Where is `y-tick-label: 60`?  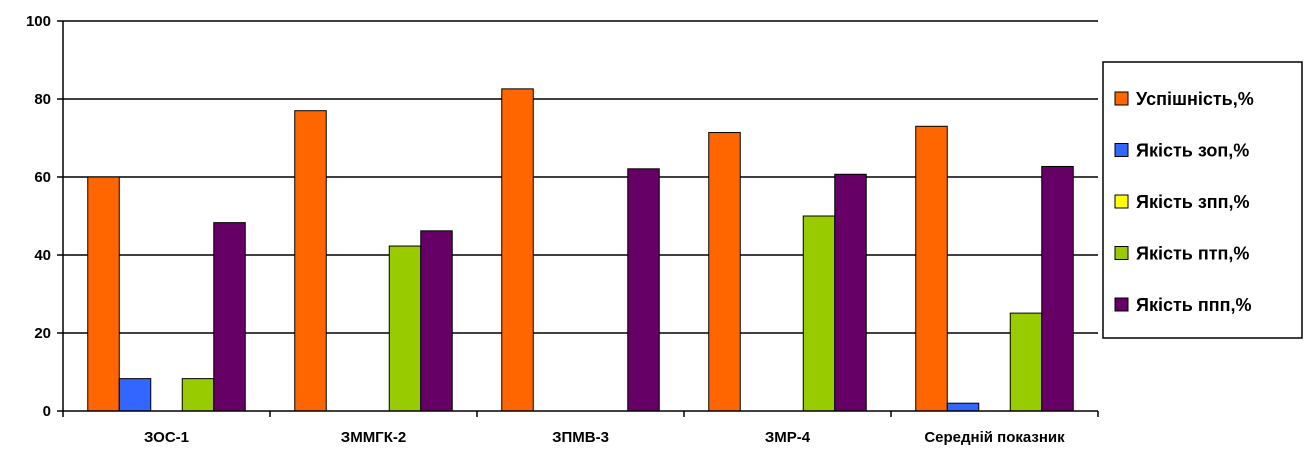
y-tick-label: 60 is located at coordinates (42, 177).